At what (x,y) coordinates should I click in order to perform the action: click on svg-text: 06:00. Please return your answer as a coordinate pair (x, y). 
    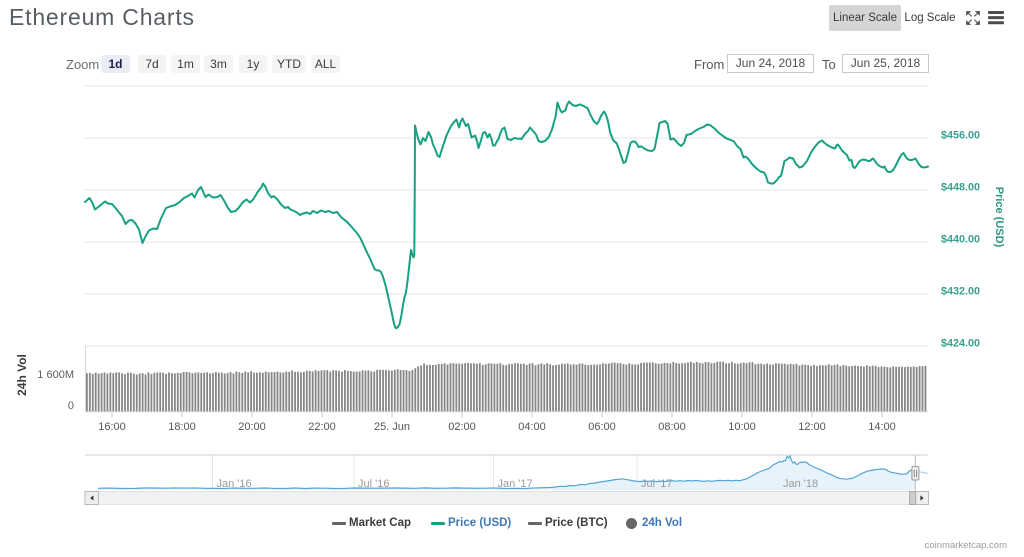
    Looking at the image, I should click on (602, 427).